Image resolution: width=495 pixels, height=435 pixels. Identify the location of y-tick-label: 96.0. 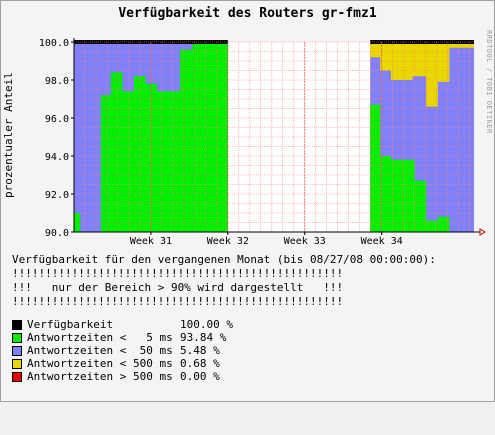
(57, 119).